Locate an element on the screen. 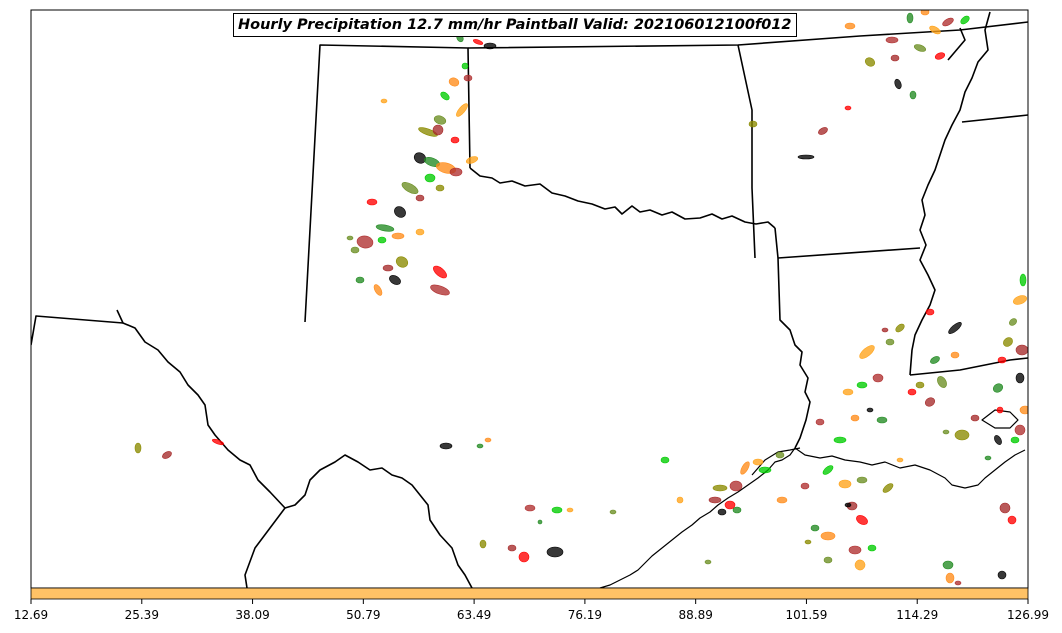  river-mississippi is located at coordinates (950, 193).